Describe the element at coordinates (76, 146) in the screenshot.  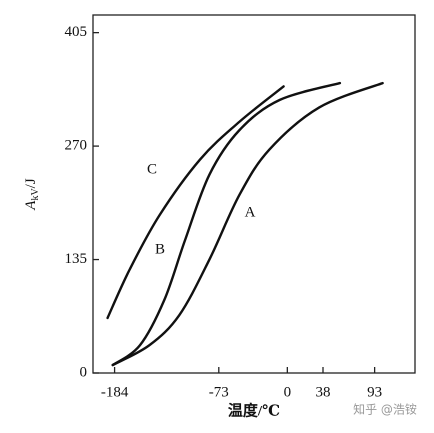
I see `y-tick-label: 270` at that location.